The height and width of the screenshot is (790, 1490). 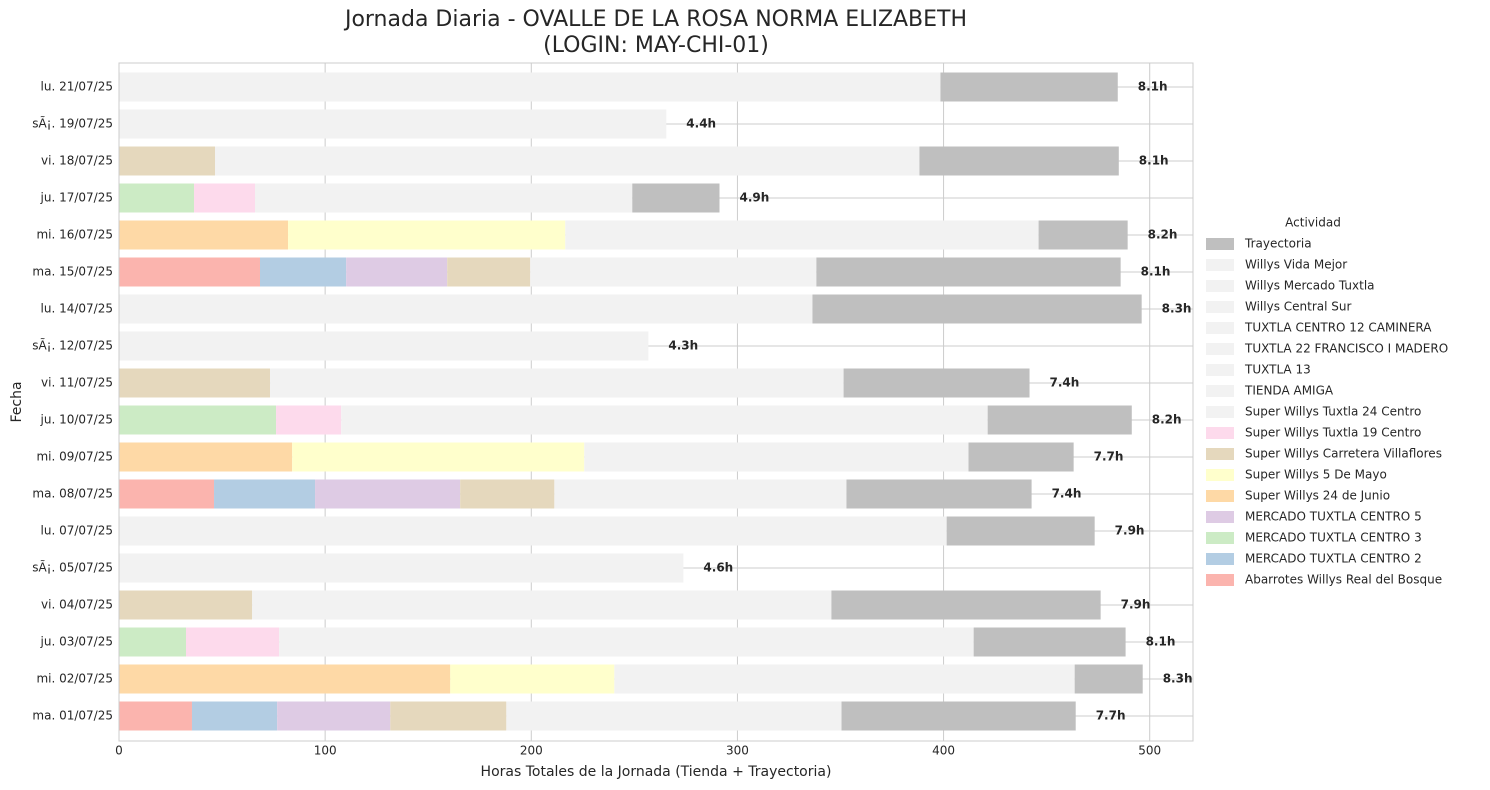 I want to click on y-tick-label: ju. 17/07/25, so click(x=76, y=198).